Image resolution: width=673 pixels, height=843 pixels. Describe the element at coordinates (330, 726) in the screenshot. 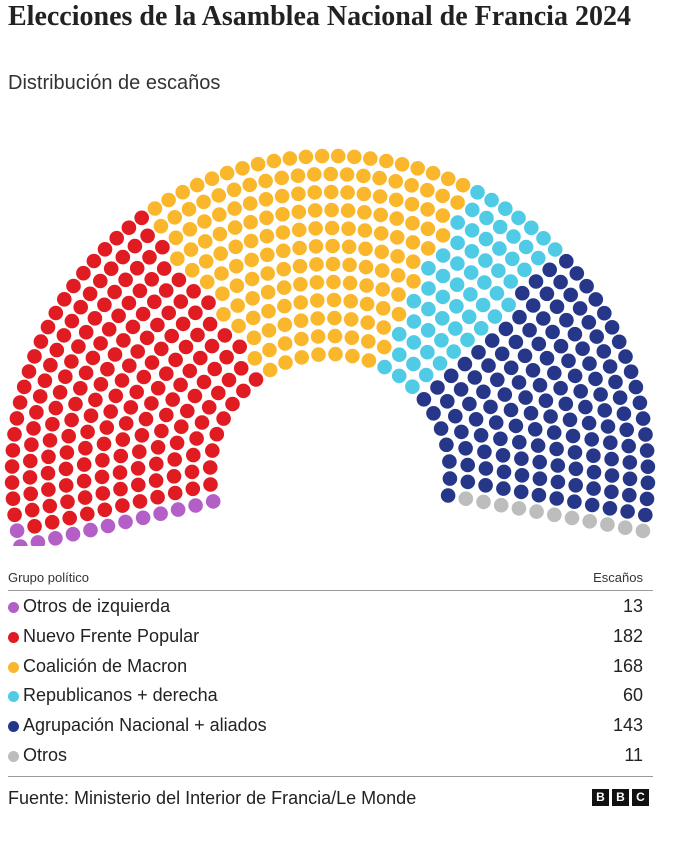

I see `legend-row: Agrupación Nacional + aliados 143` at that location.